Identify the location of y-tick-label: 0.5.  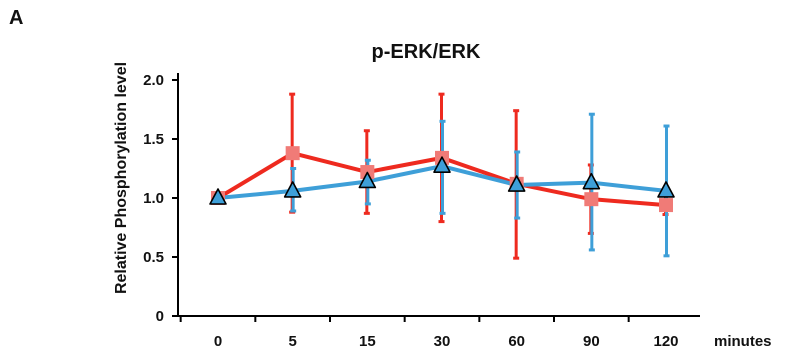
(153, 257).